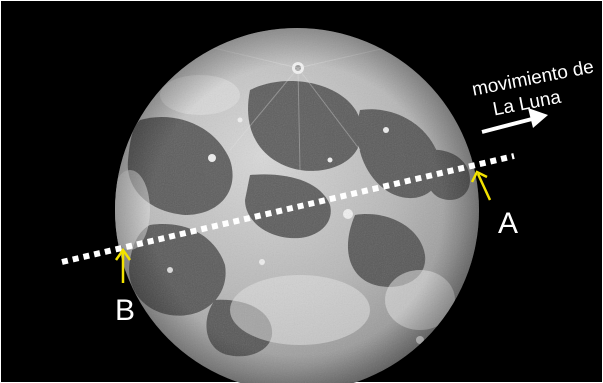 Image resolution: width=603 pixels, height=383 pixels. I want to click on moon-motion-arrow-icon, so click(514, 121).